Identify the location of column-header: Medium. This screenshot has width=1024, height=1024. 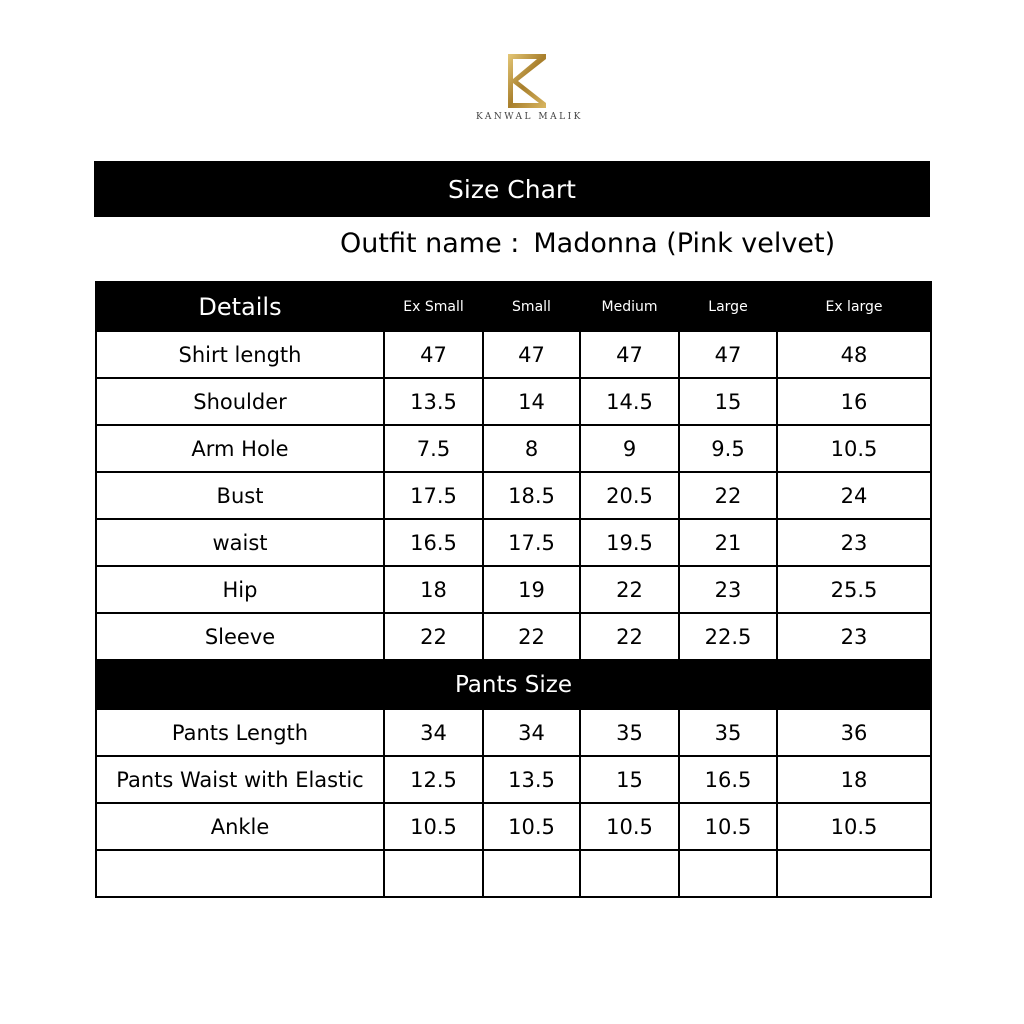
(629, 306).